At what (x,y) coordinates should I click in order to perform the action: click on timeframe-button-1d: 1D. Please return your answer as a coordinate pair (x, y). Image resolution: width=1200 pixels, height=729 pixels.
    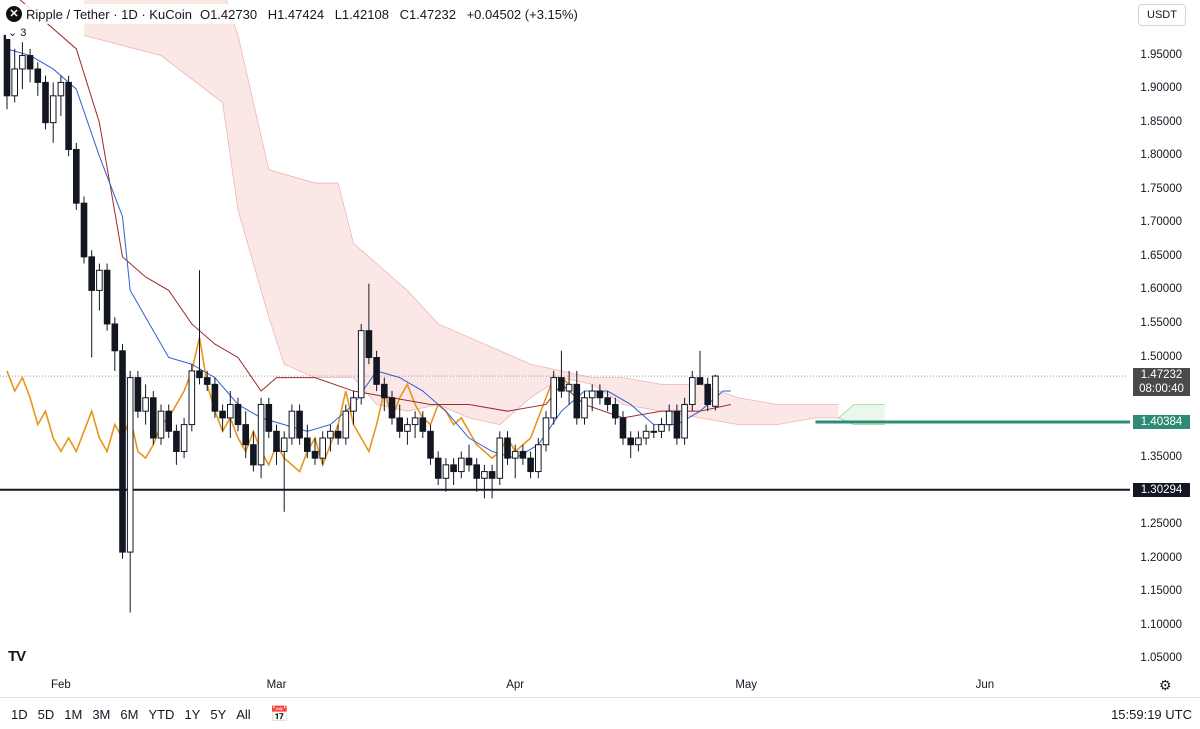
    Looking at the image, I should click on (19, 714).